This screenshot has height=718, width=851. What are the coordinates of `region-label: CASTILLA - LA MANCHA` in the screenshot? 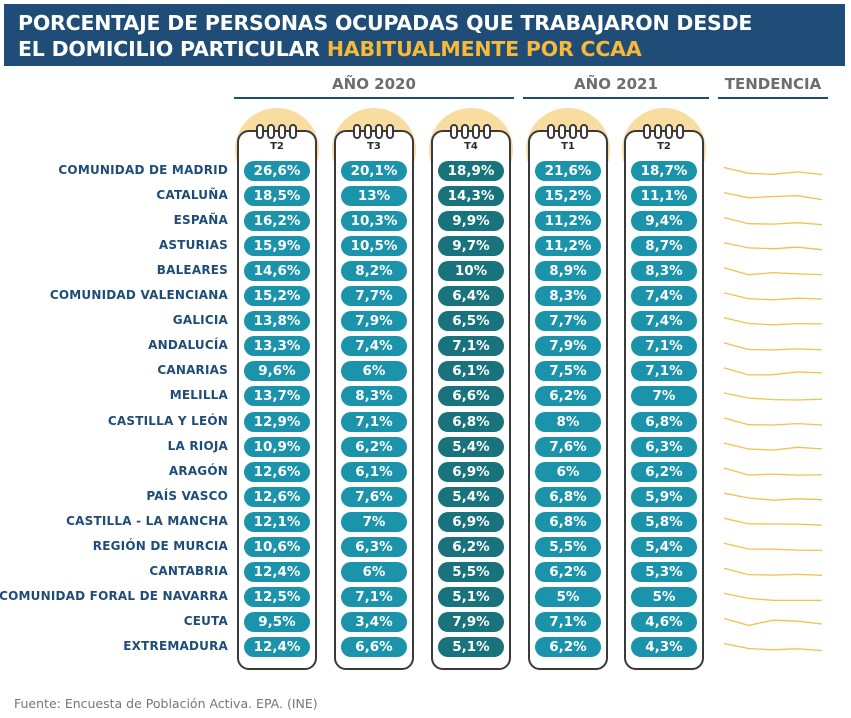 It's located at (147, 520).